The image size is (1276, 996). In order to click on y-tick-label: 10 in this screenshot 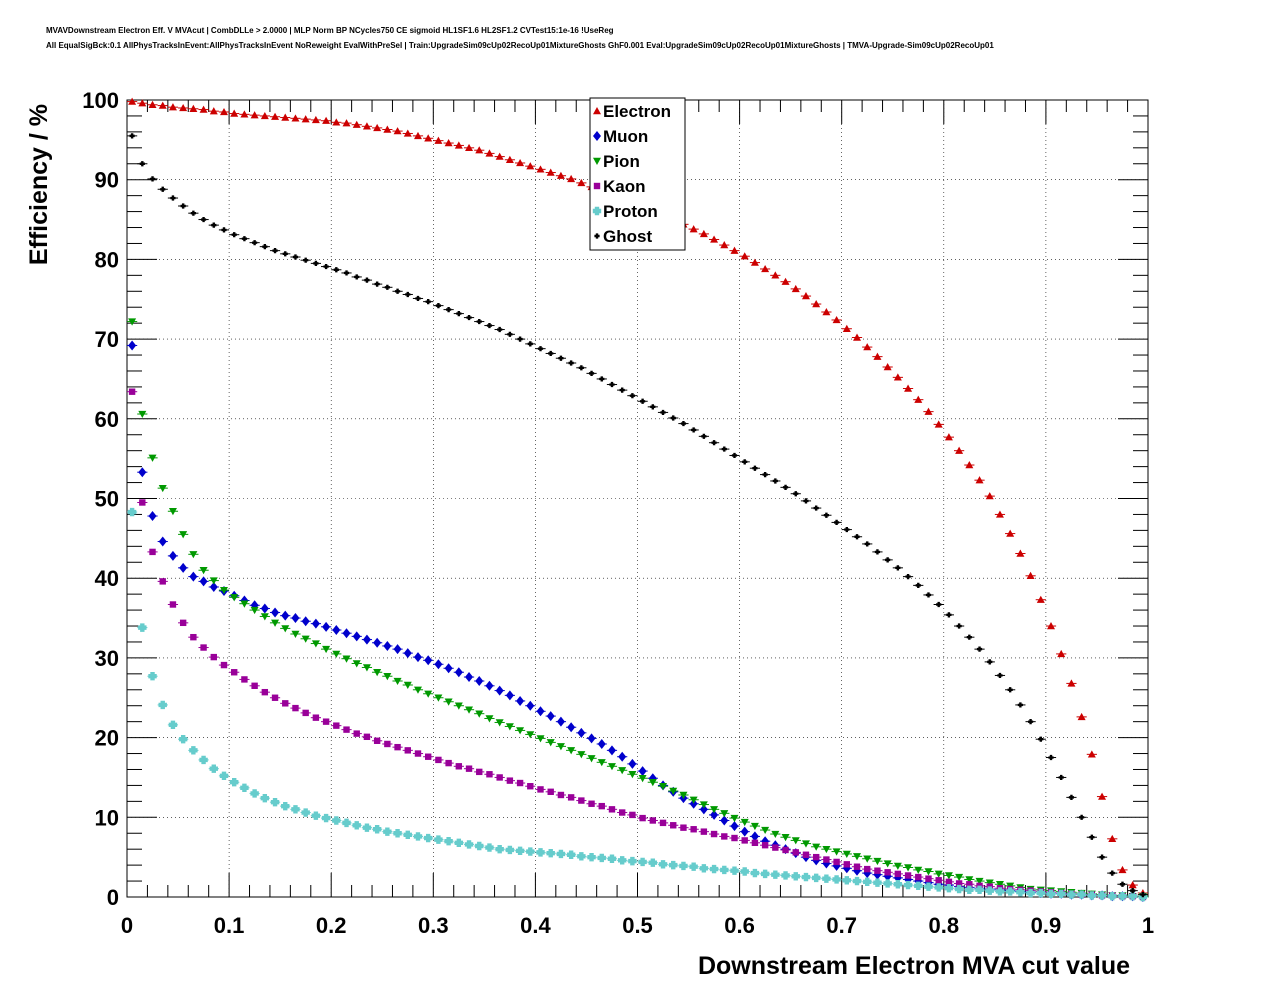, I will do `click(107, 817)`.